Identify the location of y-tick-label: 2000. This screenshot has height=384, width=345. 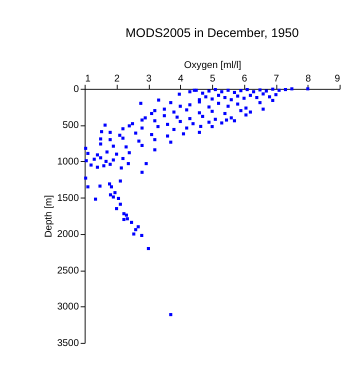
(68, 234).